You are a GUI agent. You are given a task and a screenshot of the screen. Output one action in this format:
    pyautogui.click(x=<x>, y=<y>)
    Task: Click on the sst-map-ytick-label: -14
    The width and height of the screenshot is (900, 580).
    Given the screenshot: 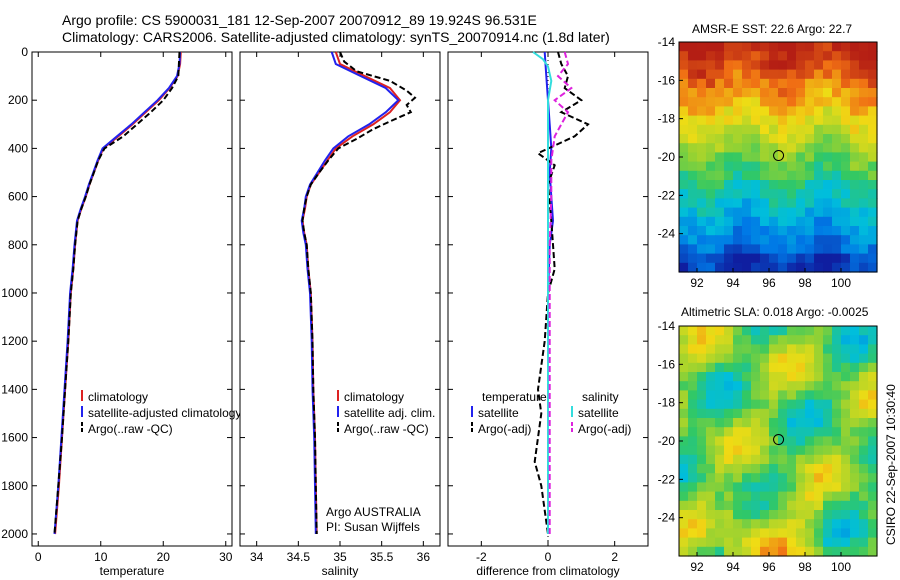 What is the action you would take?
    pyautogui.click(x=667, y=42)
    